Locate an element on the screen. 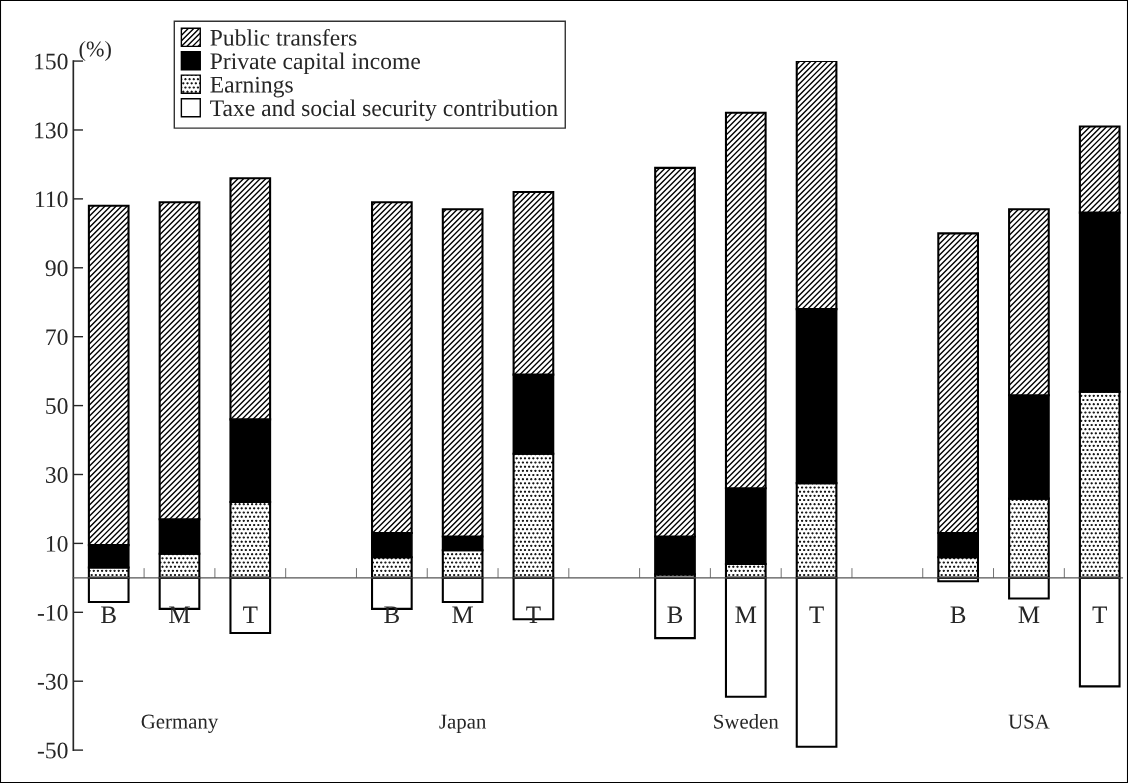 This screenshot has height=783, width=1128. y-tick-label: 150 is located at coordinates (51, 61).